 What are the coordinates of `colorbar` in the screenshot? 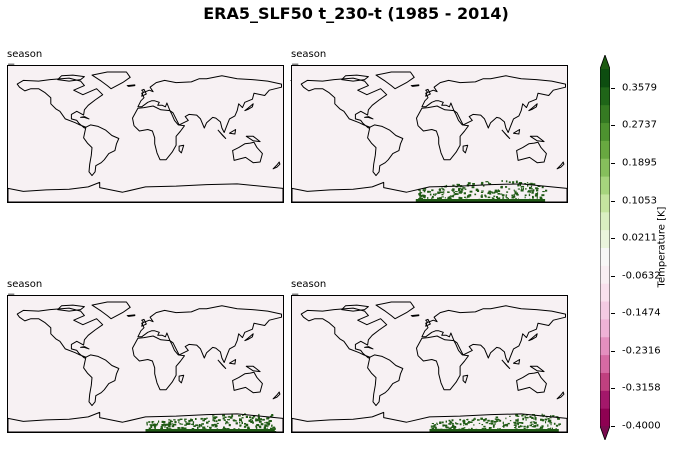 It's located at (605, 247).